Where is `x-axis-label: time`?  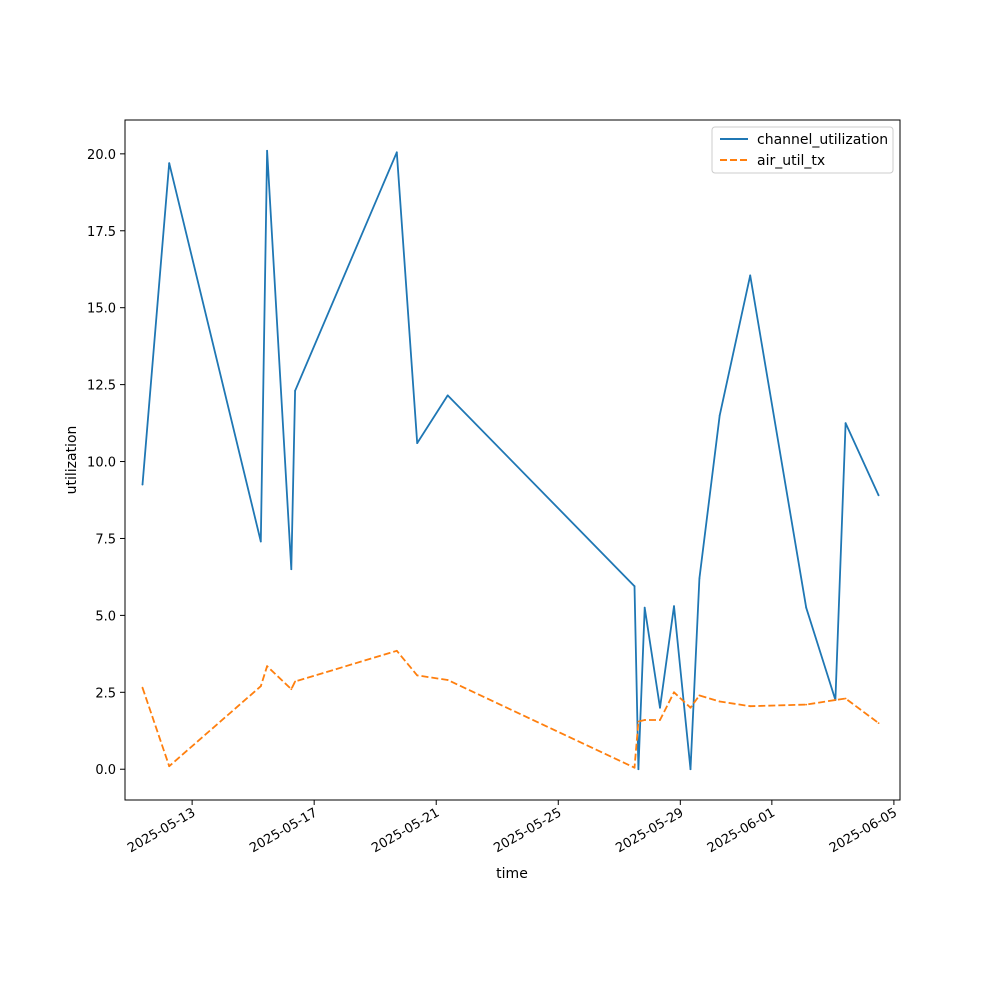
x-axis-label: time is located at coordinates (512, 874).